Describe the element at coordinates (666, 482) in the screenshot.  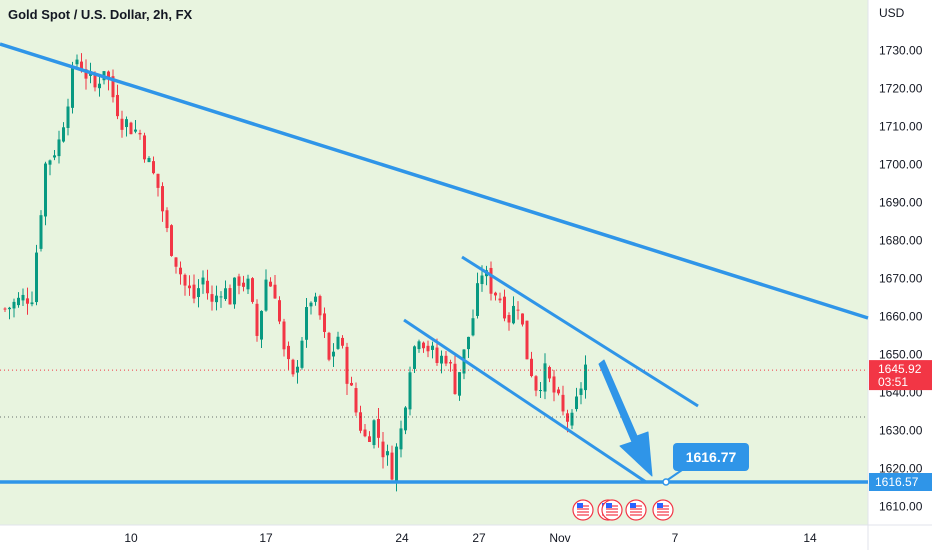
I see `callout-anchor-dot` at that location.